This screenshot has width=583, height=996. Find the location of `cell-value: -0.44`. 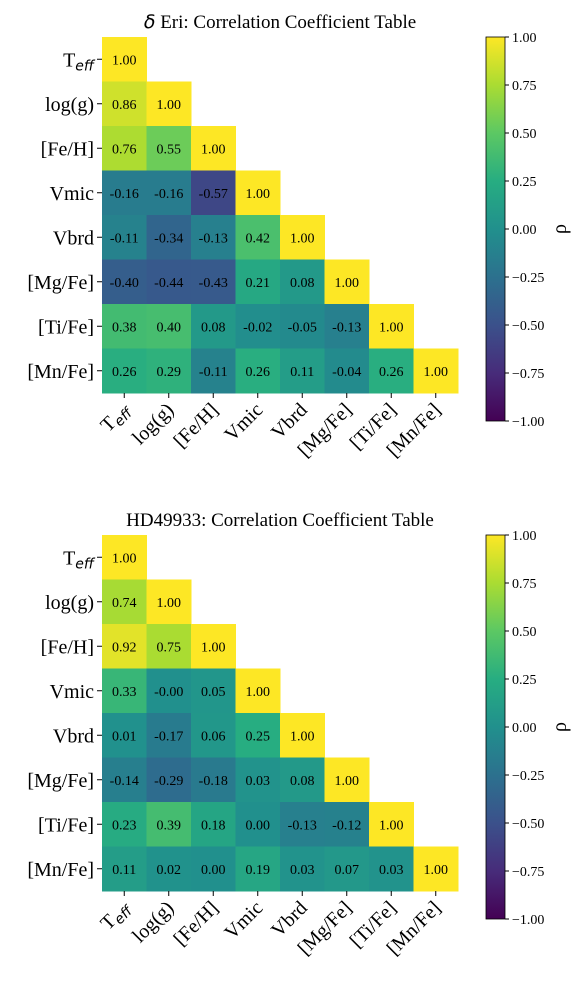

cell-value: -0.44 is located at coordinates (168, 283).